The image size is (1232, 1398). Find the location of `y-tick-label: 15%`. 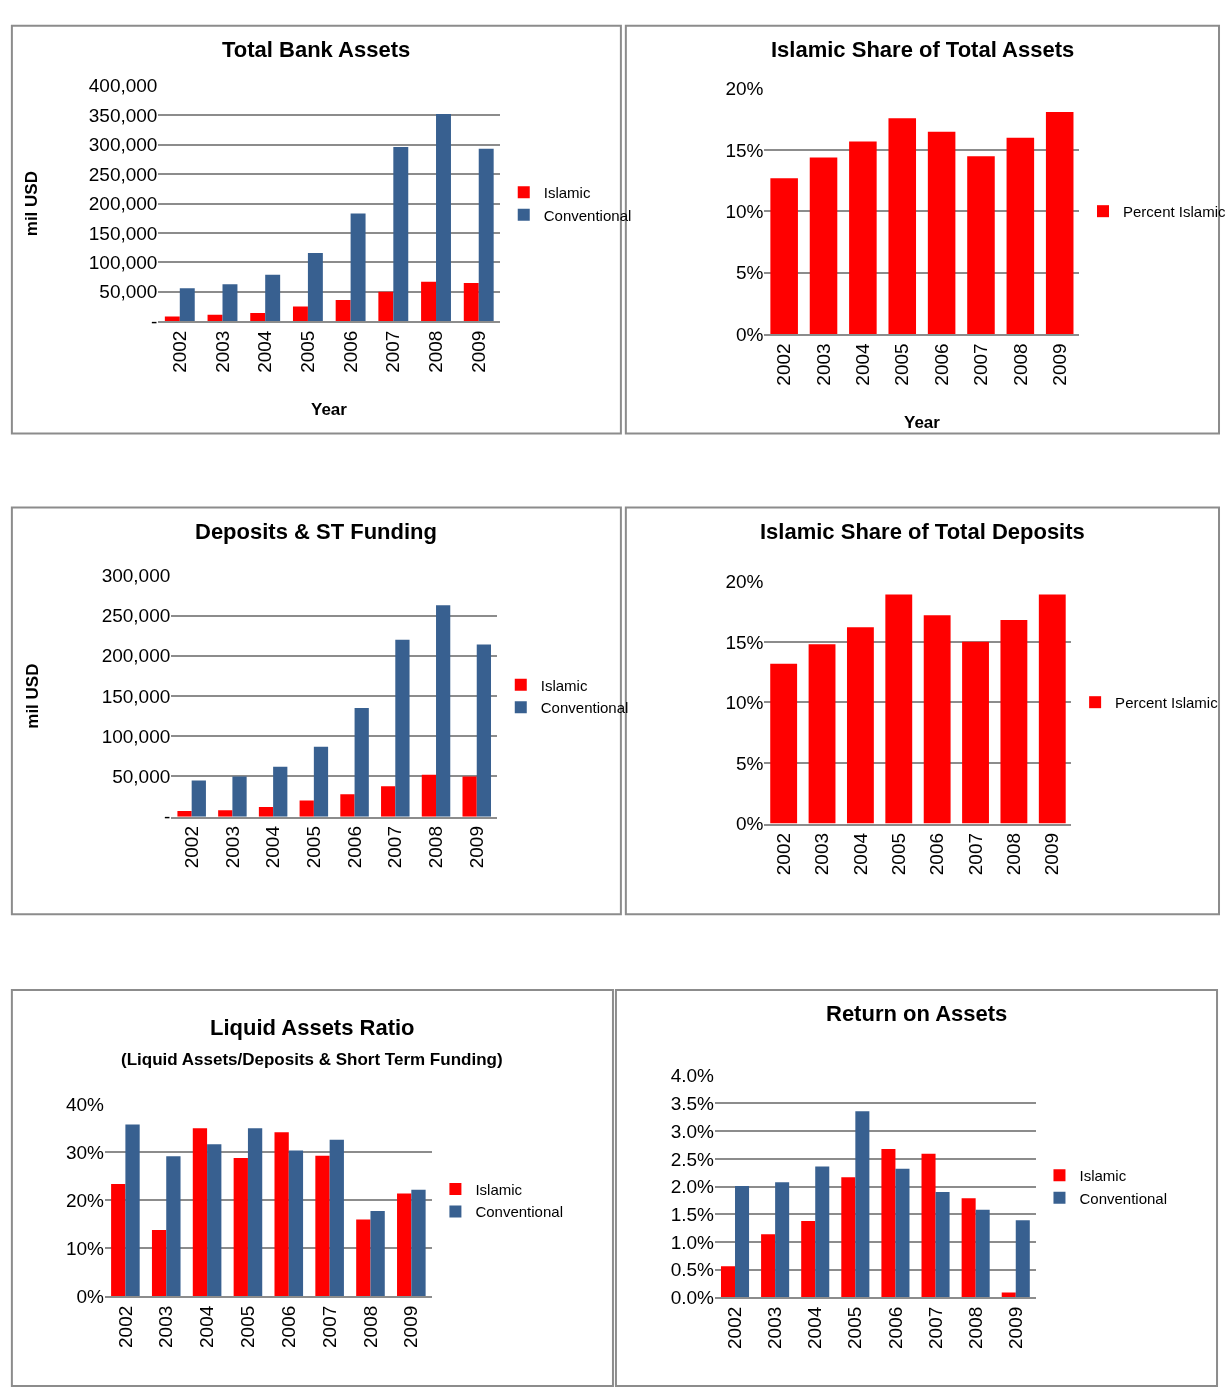

y-tick-label: 15% is located at coordinates (744, 642).